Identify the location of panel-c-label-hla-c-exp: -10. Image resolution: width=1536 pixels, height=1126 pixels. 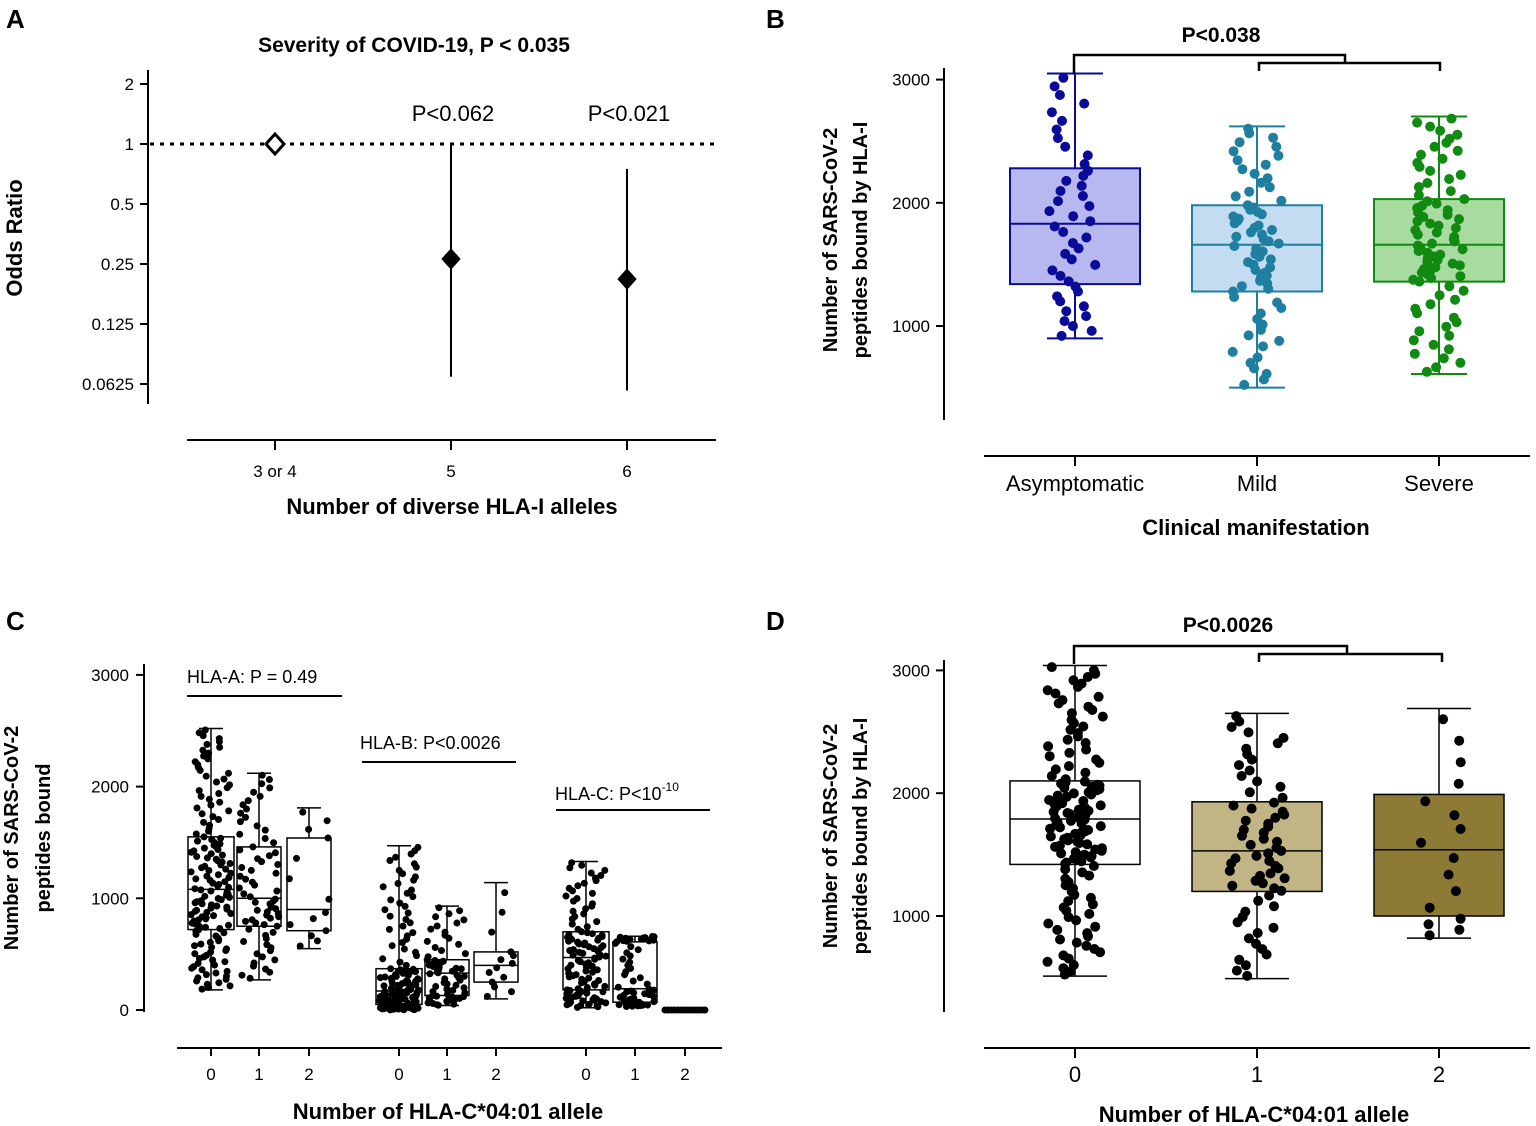
(671, 787).